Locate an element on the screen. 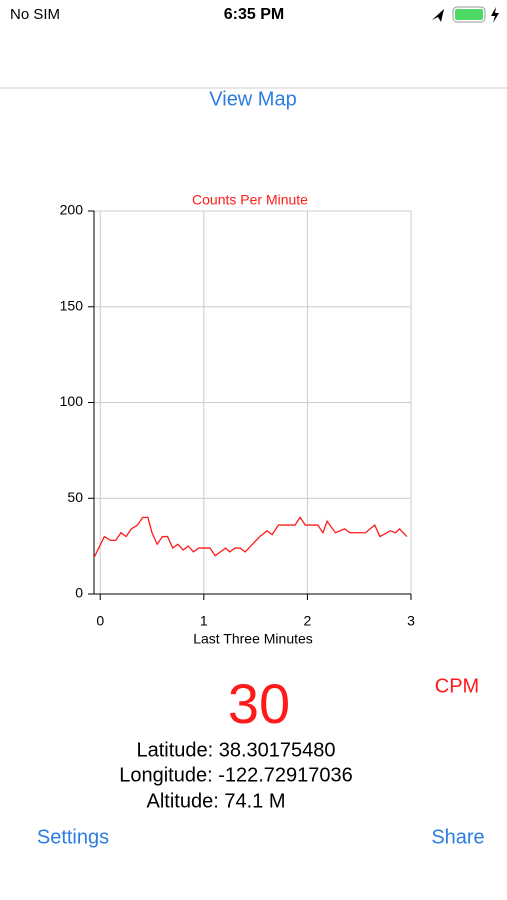  x-tick-label: 2 is located at coordinates (308, 621).